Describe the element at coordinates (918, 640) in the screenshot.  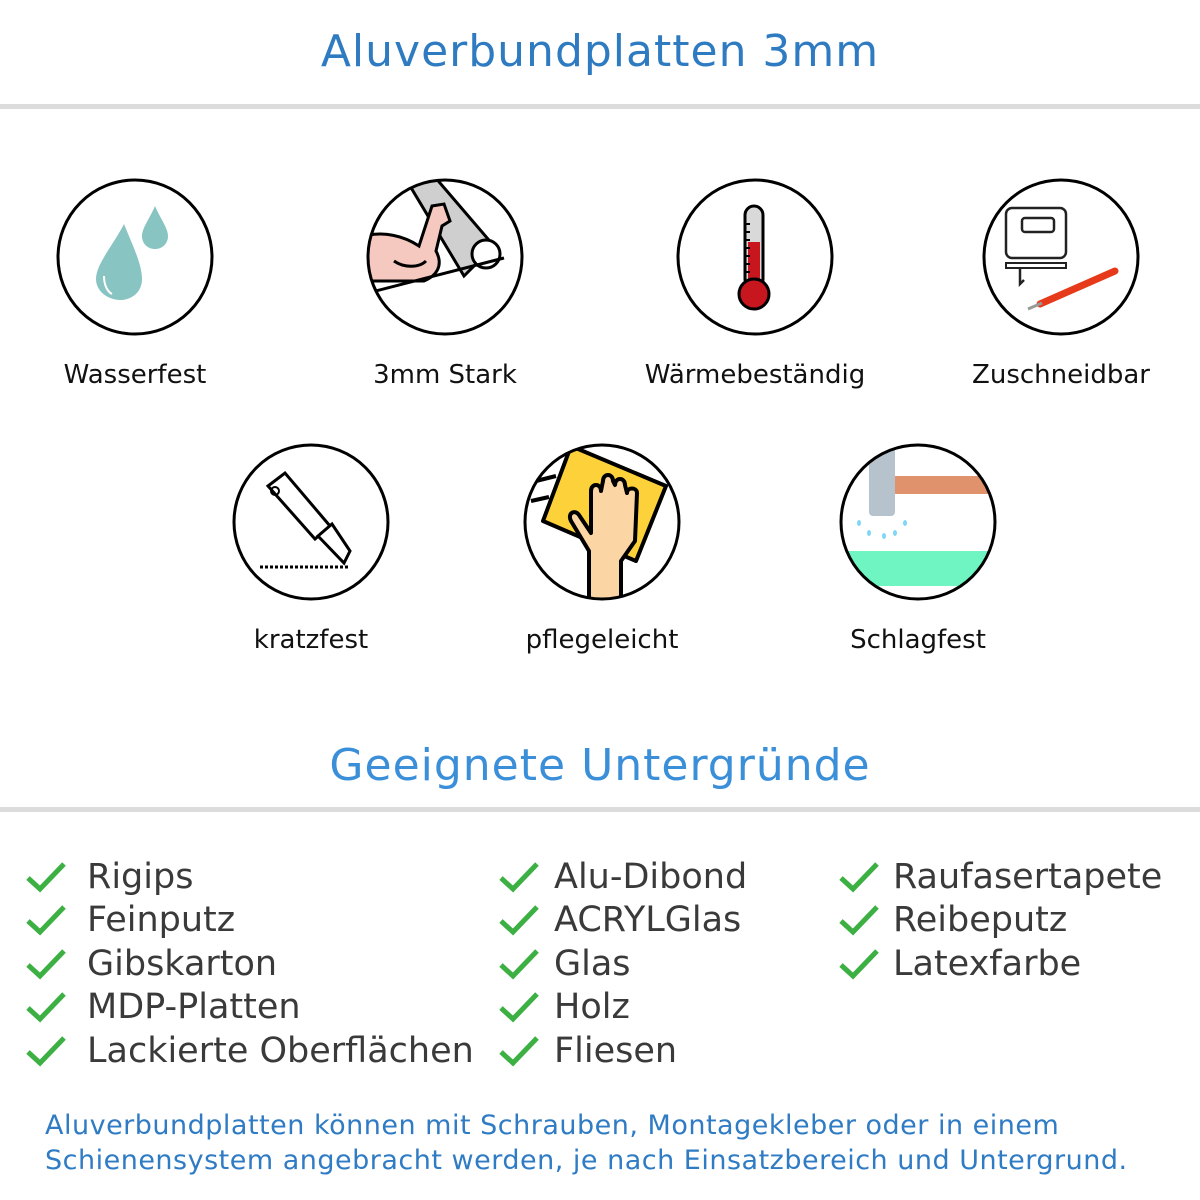
I see `feature-label: Schlagfest` at that location.